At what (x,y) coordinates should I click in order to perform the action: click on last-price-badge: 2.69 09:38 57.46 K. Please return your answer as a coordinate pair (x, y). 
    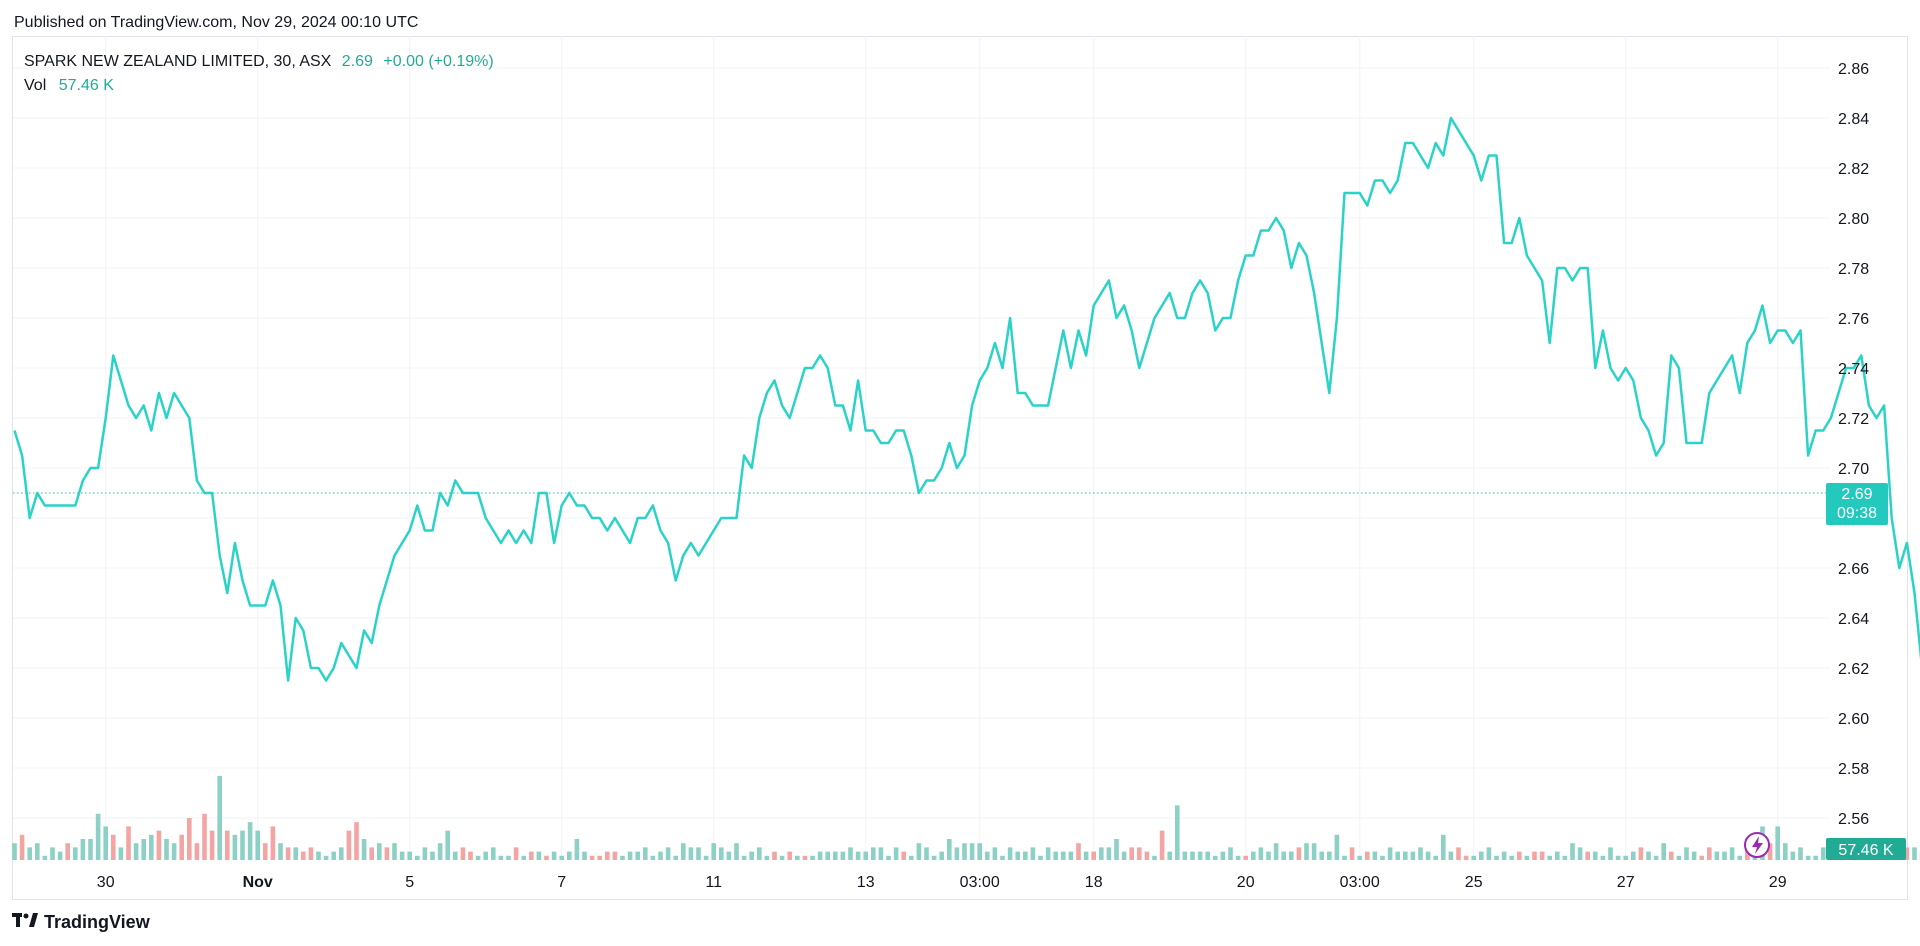
    Looking at the image, I should click on (1825, 671).